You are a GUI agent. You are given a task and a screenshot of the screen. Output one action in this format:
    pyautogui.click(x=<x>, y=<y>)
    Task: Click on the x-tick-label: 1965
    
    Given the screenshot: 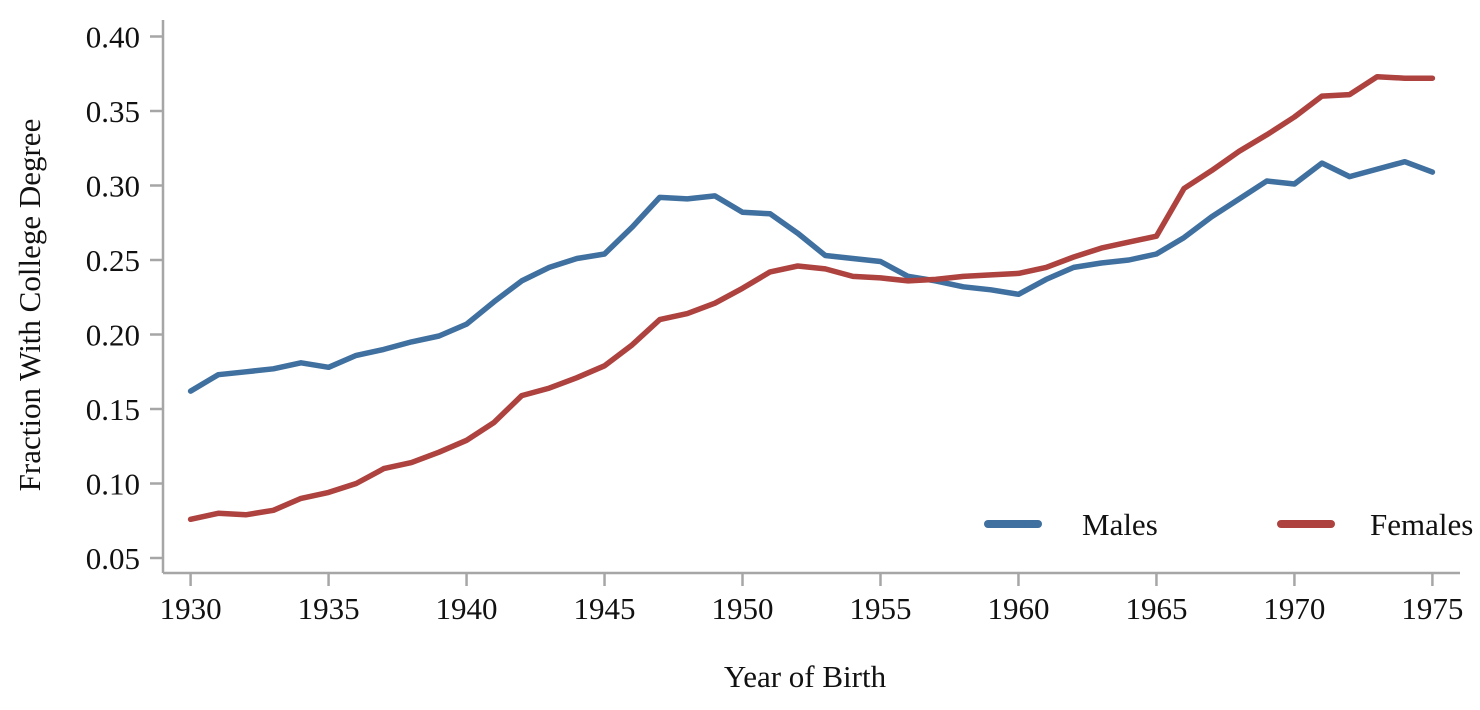 What is the action you would take?
    pyautogui.click(x=1156, y=608)
    